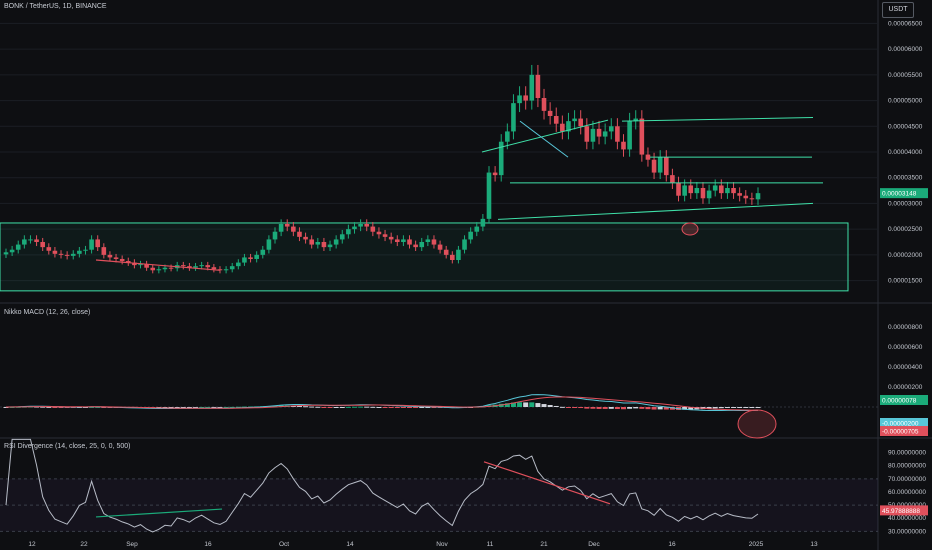 The height and width of the screenshot is (550, 932). I want to click on price-tick-label: 0.00003000, so click(905, 203).